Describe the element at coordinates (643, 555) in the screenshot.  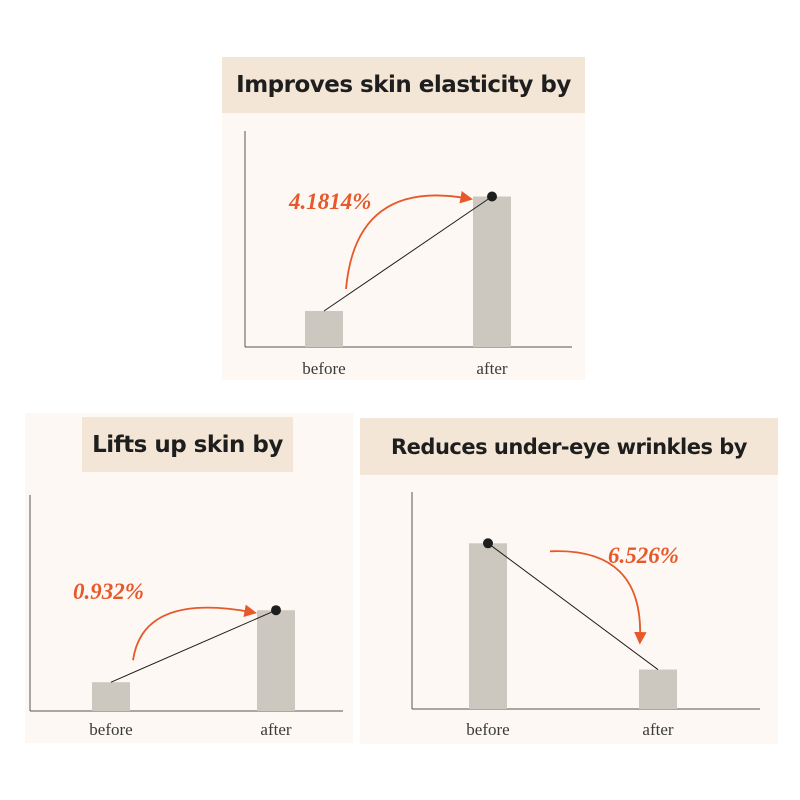
I see `percentage-label: 6.526%` at that location.